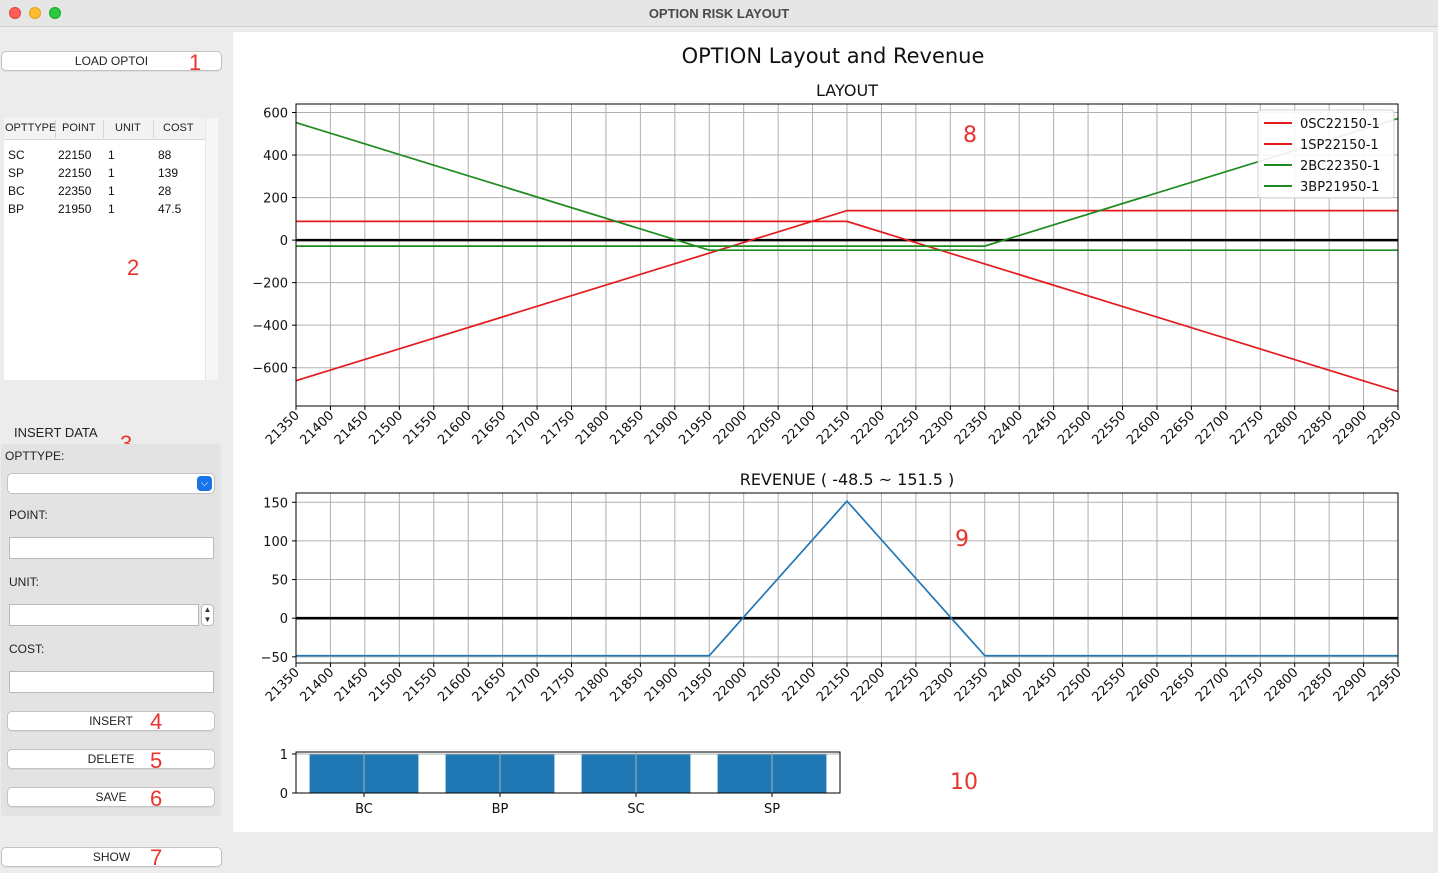 The image size is (1438, 873). Describe the element at coordinates (524, 428) in the screenshot. I see `x-tick-label: 21700` at that location.